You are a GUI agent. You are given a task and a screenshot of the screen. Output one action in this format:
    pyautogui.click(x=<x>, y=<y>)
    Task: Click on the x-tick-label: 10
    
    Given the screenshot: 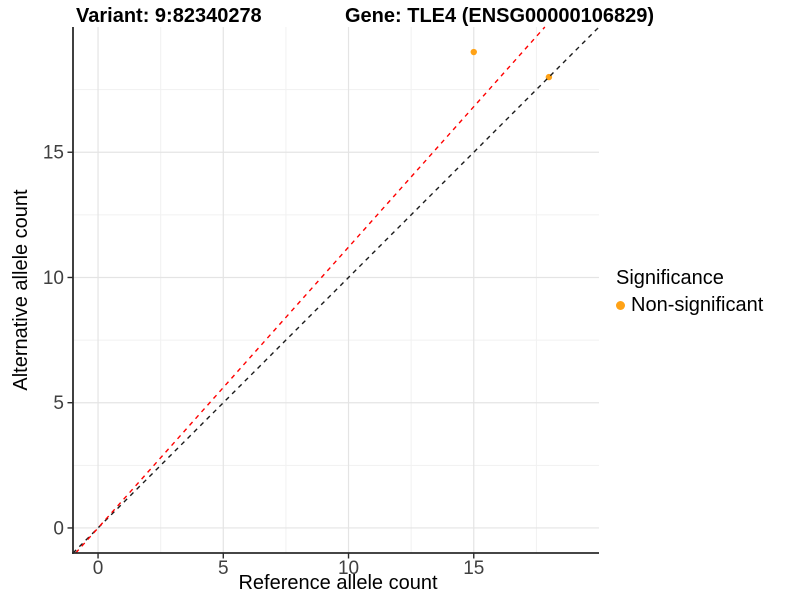 What is the action you would take?
    pyautogui.click(x=348, y=568)
    